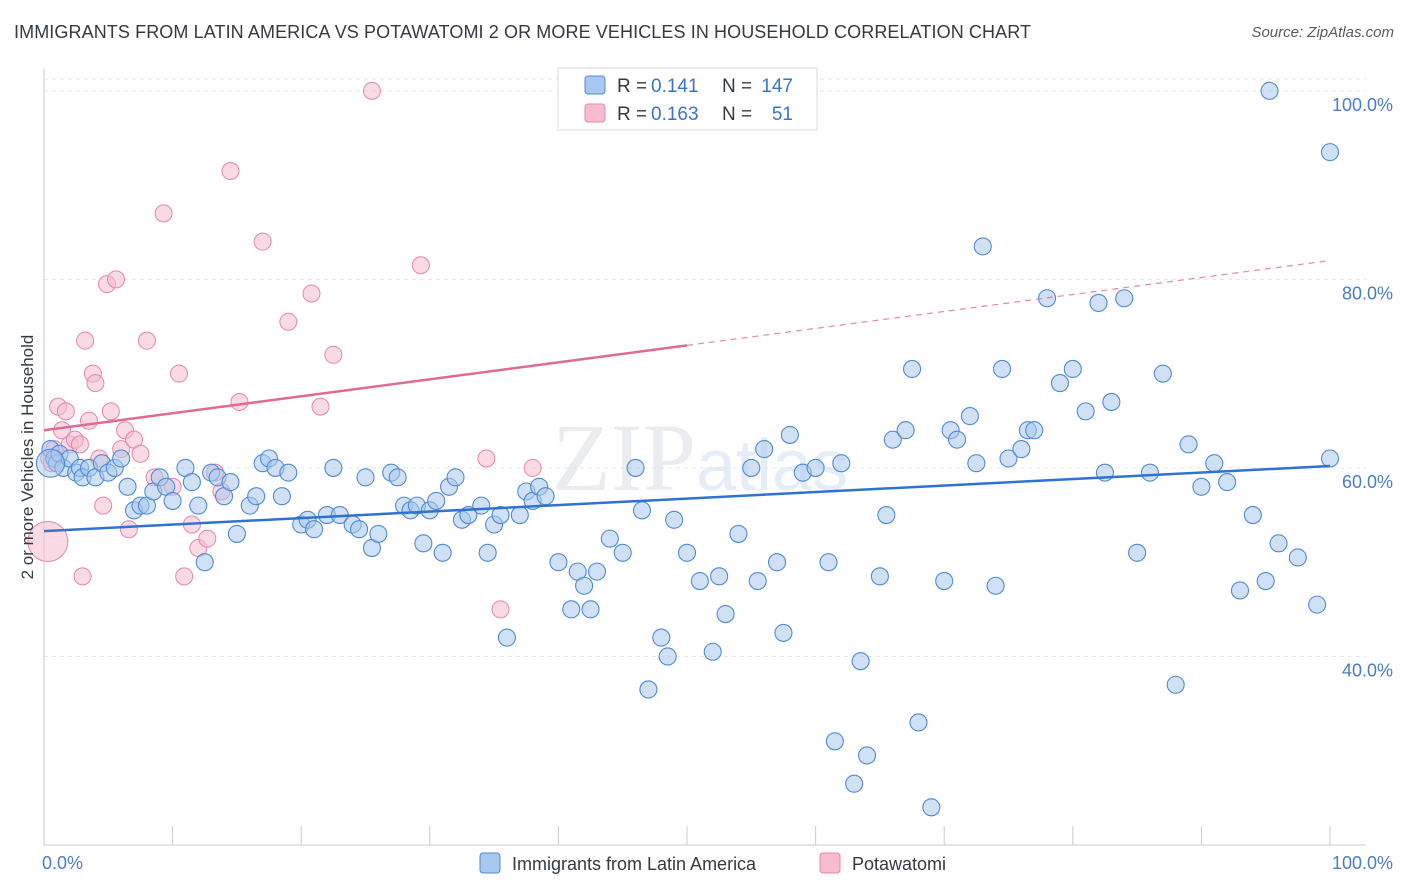 The height and width of the screenshot is (892, 1406). Describe the element at coordinates (1367, 293) in the screenshot. I see `y-tick-label-80: 80.0%` at that location.